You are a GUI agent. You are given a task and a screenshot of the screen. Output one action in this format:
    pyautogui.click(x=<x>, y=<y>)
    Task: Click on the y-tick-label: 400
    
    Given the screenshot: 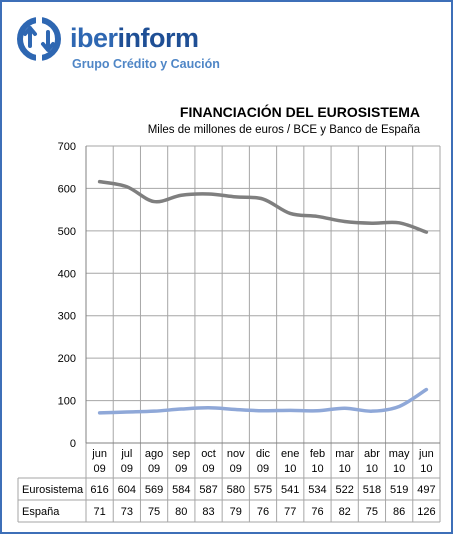 What is the action you would take?
    pyautogui.click(x=67, y=274)
    